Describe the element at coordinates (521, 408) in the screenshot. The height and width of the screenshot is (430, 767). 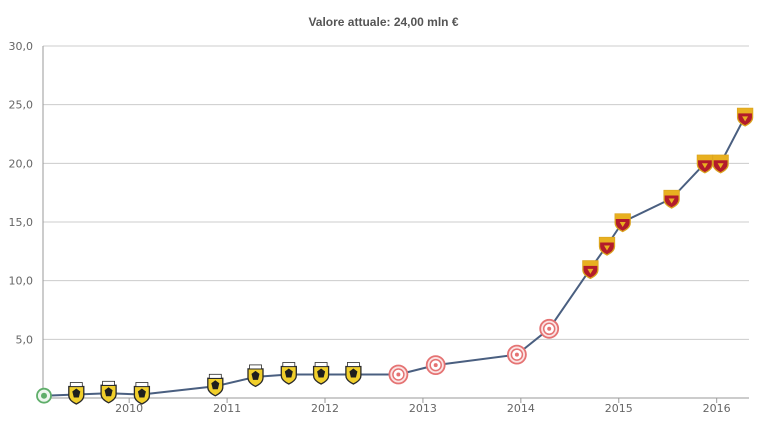
I see `x-tick-label: 2014` at that location.